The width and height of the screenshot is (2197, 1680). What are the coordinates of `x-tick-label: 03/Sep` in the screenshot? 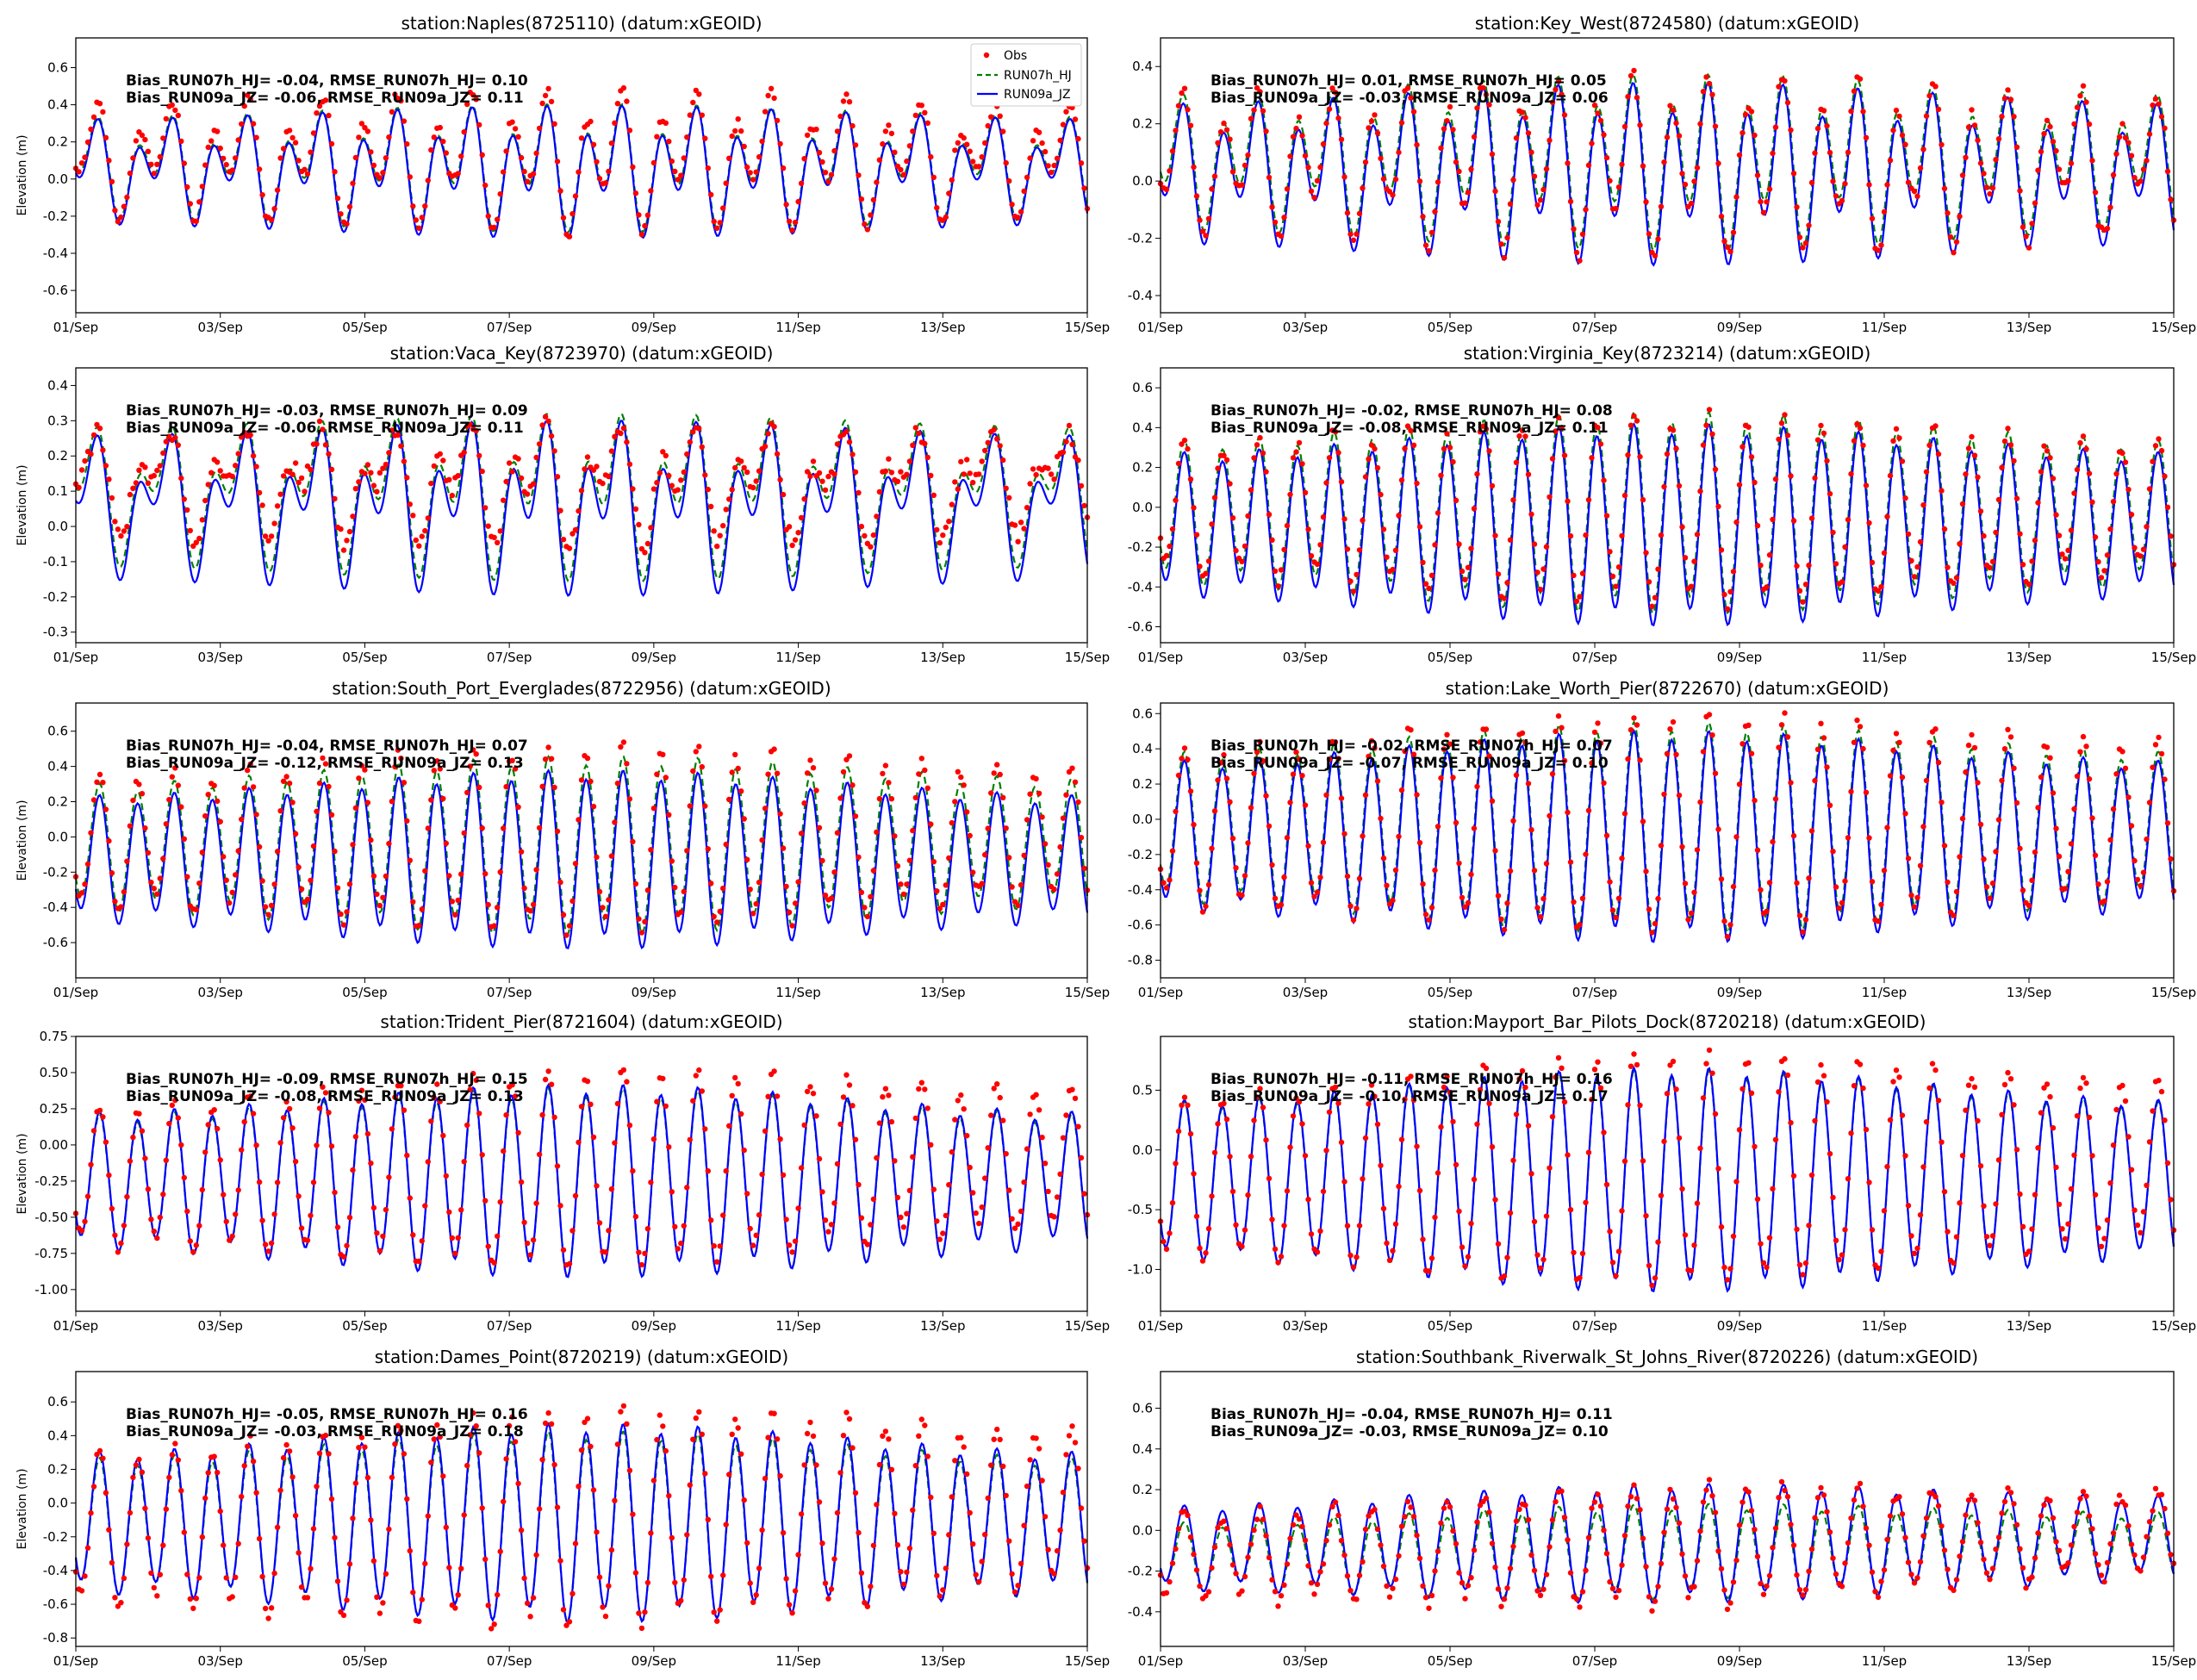 It's located at (220, 1661).